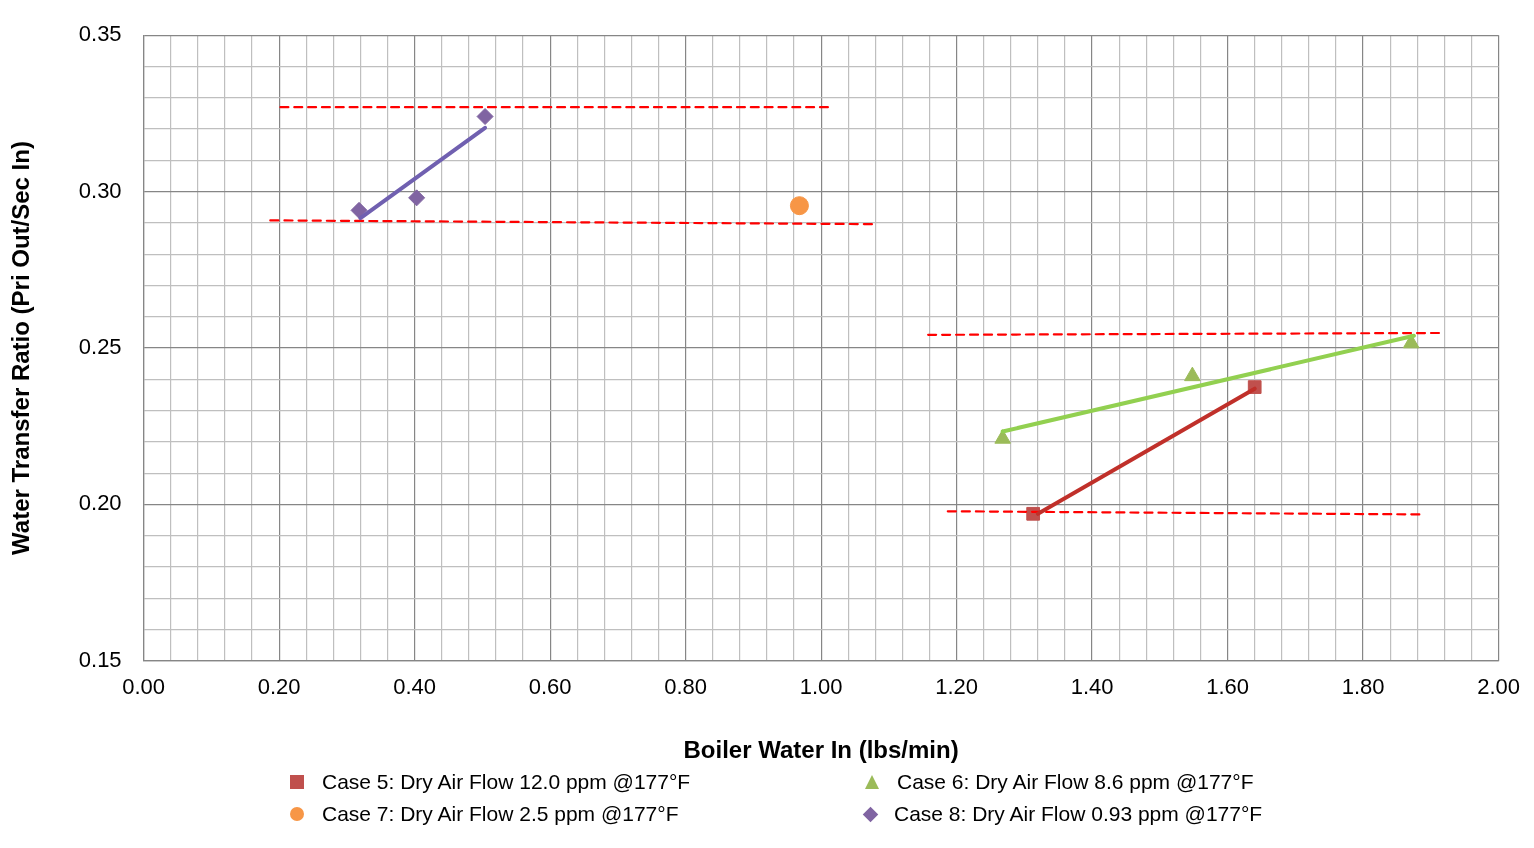 The width and height of the screenshot is (1534, 848). I want to click on legend-label: Case 6: Dry Air Flow 8.6 ppm @177°F, so click(1075, 782).